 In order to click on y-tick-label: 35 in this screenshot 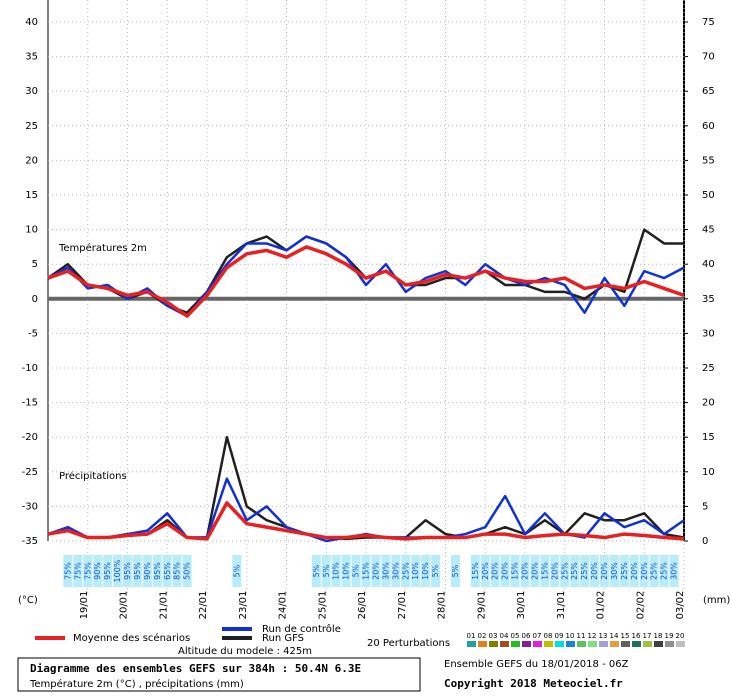, I will do `click(31, 57)`.